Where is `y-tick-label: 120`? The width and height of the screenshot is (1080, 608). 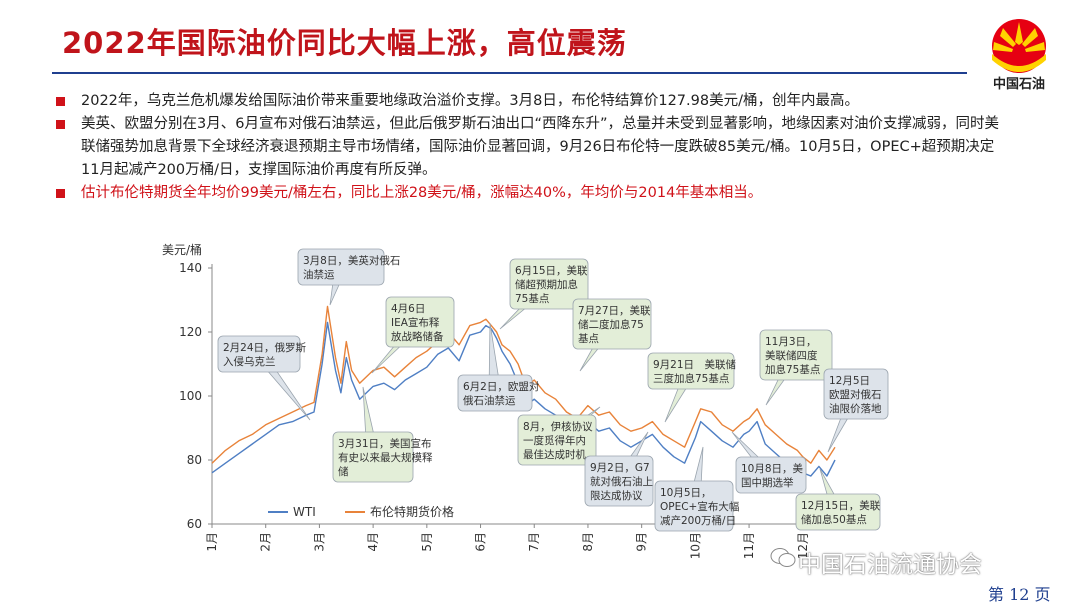
y-tick-label: 120 is located at coordinates (190, 332).